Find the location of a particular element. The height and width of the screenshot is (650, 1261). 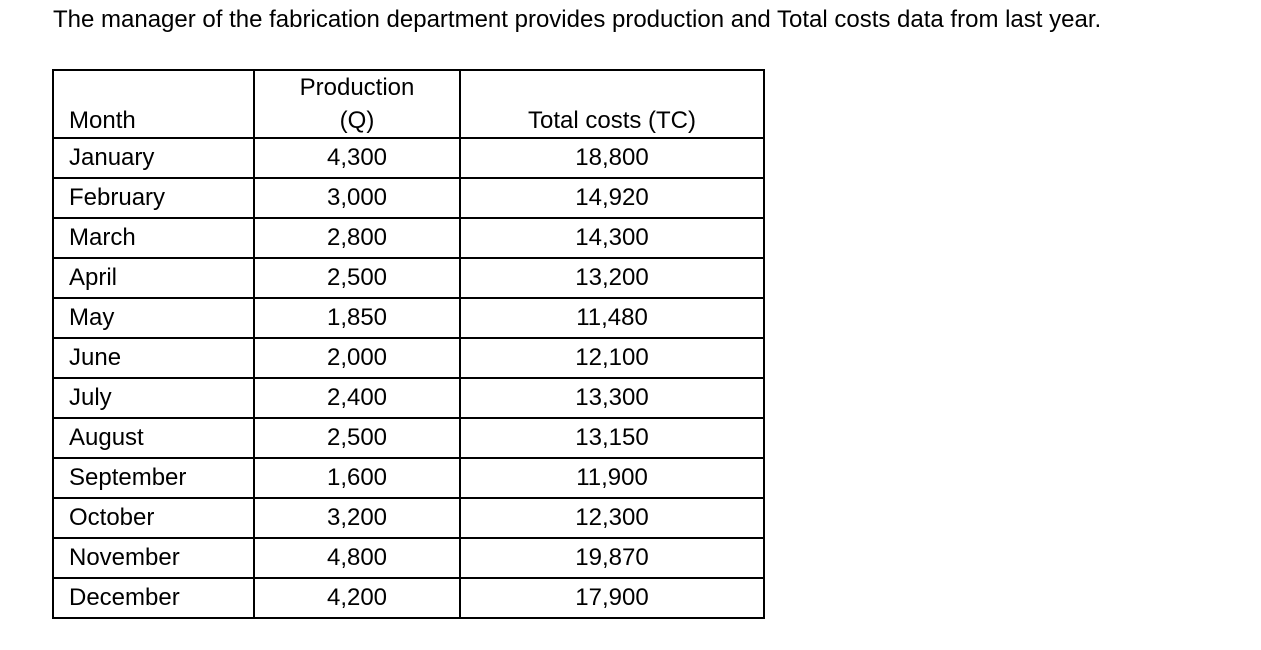

table-row: May 1,850 11,480 is located at coordinates (408, 318).